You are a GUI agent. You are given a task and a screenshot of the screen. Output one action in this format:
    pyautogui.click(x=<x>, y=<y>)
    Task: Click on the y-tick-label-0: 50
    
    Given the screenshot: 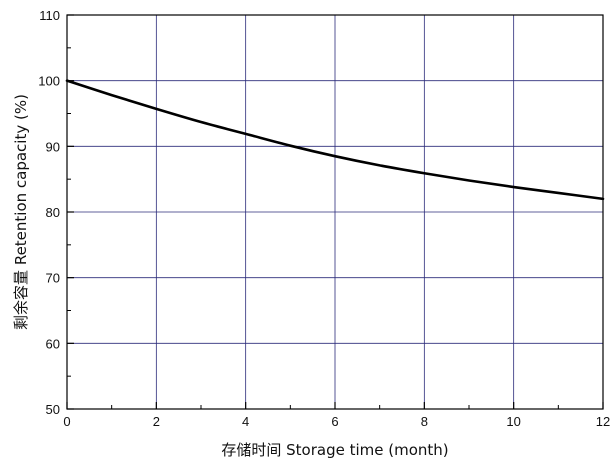 What is the action you would take?
    pyautogui.click(x=53, y=409)
    